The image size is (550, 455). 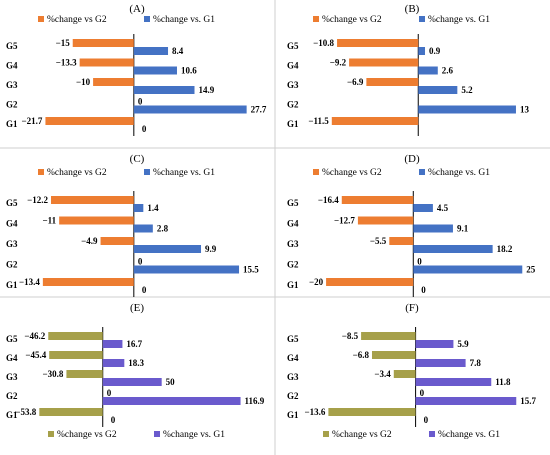 What do you see at coordinates (50, 221) in the screenshot?
I see `data-label-series-1: −11` at bounding box center [50, 221].